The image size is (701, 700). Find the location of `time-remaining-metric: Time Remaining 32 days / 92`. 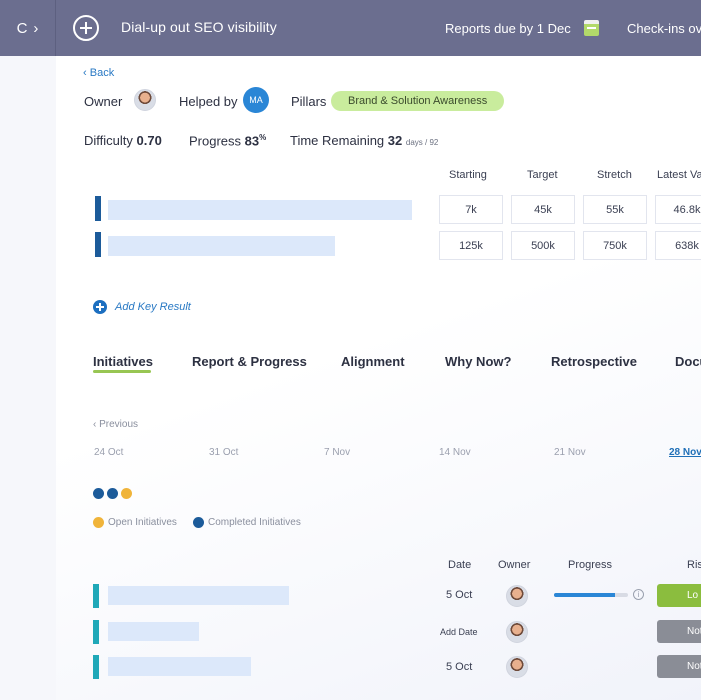

time-remaining-metric: Time Remaining 32 days / 92 is located at coordinates (364, 140).